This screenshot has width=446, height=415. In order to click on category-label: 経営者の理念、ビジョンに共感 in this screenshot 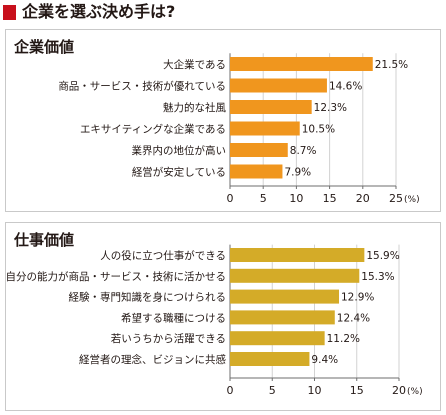, I will do `click(152, 359)`.